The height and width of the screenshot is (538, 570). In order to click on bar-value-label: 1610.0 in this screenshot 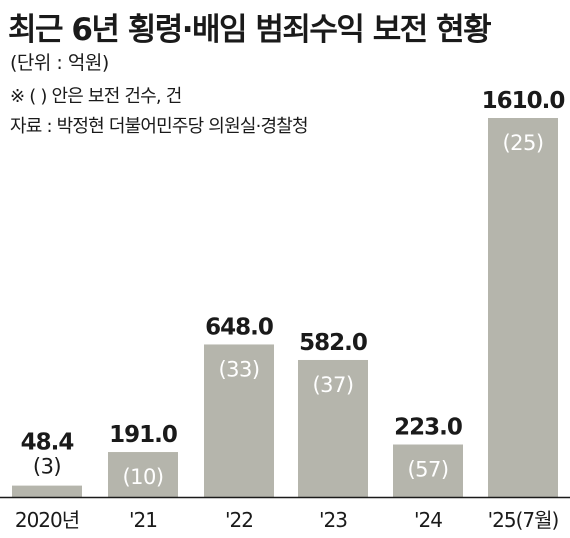, I will do `click(523, 101)`.